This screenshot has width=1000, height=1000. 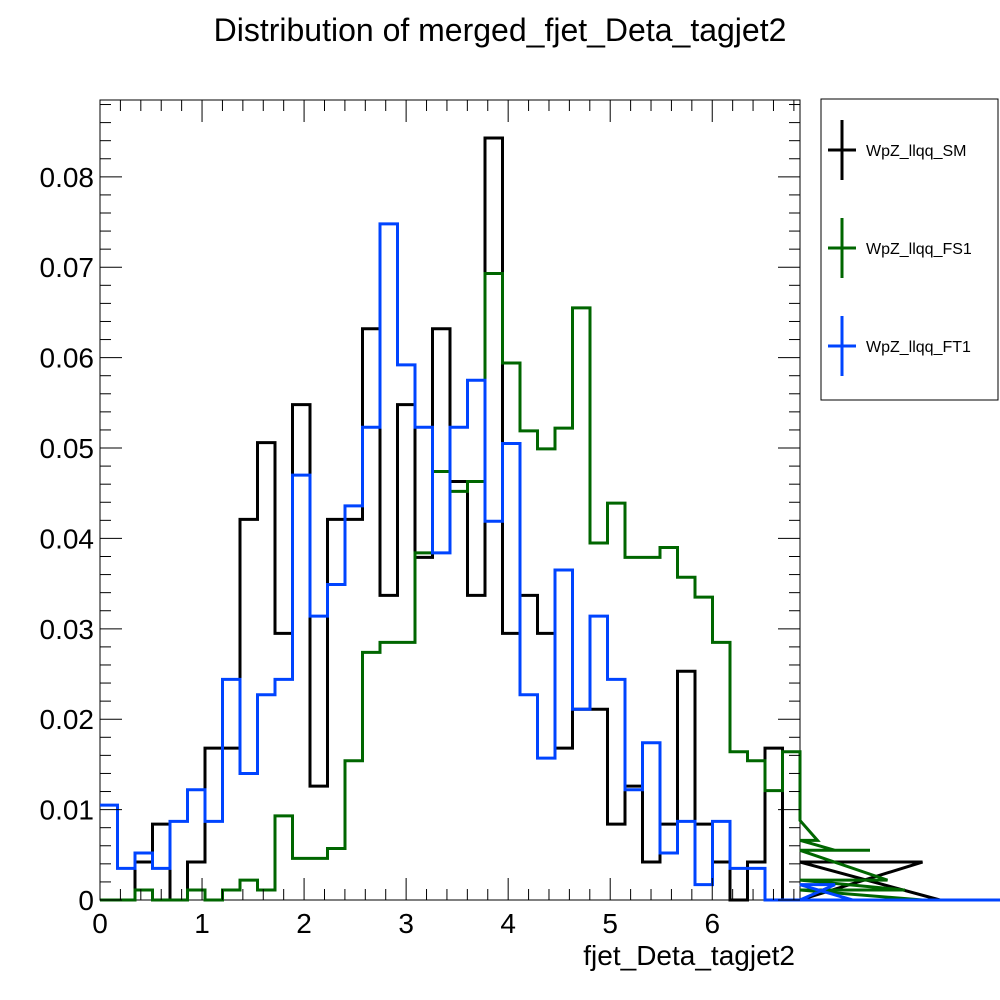 I want to click on chart-title: Distribution of merged_fjet_Deta_tagjet2, so click(x=500, y=30).